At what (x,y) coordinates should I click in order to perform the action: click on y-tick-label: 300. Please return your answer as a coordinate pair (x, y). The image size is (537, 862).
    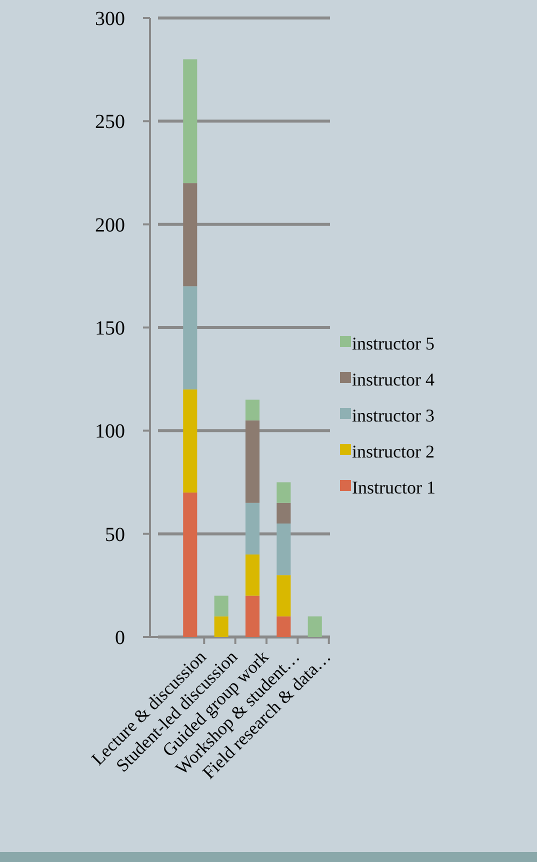
    Looking at the image, I should click on (110, 19).